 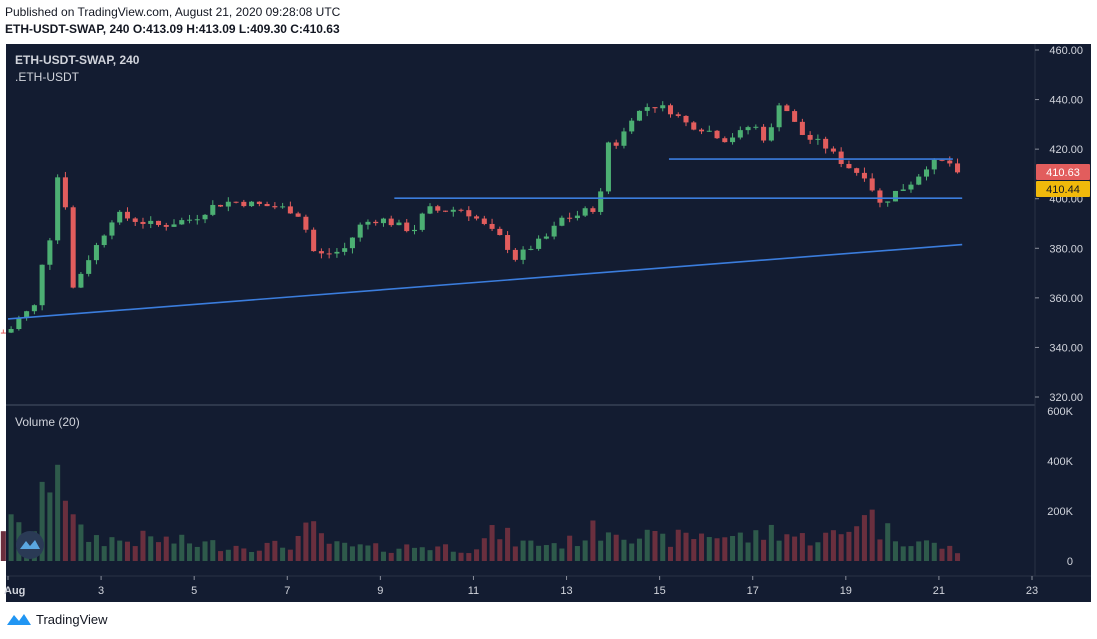 I want to click on volume-legend: Volume (20), so click(x=47, y=422).